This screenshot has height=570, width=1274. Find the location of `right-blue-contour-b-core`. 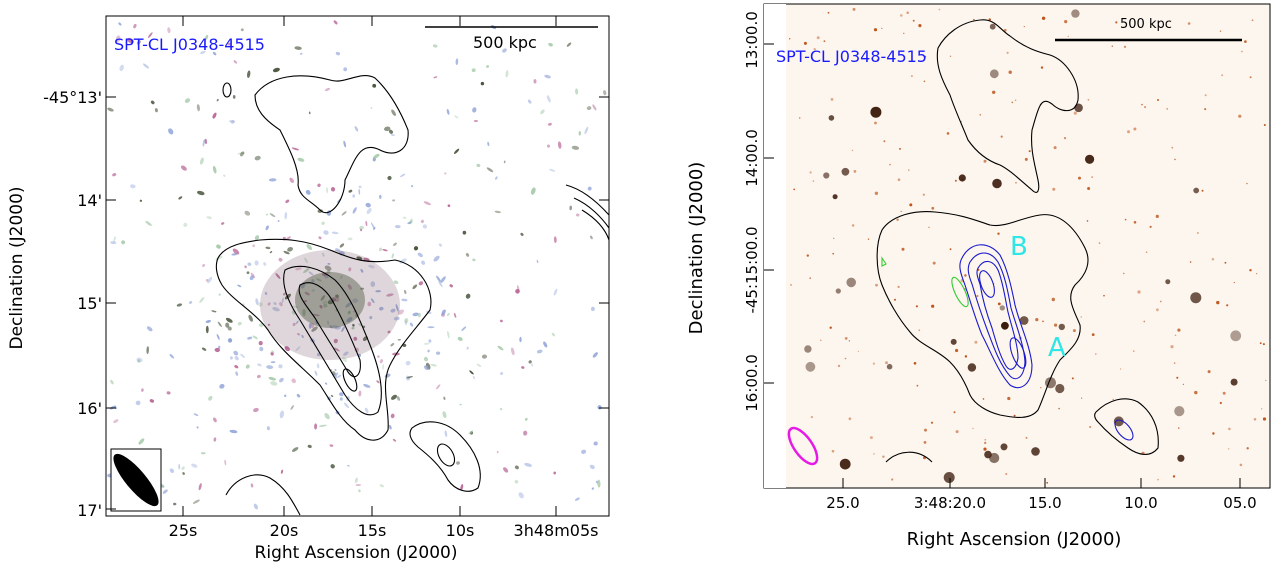

right-blue-contour-b-core is located at coordinates (987, 284).